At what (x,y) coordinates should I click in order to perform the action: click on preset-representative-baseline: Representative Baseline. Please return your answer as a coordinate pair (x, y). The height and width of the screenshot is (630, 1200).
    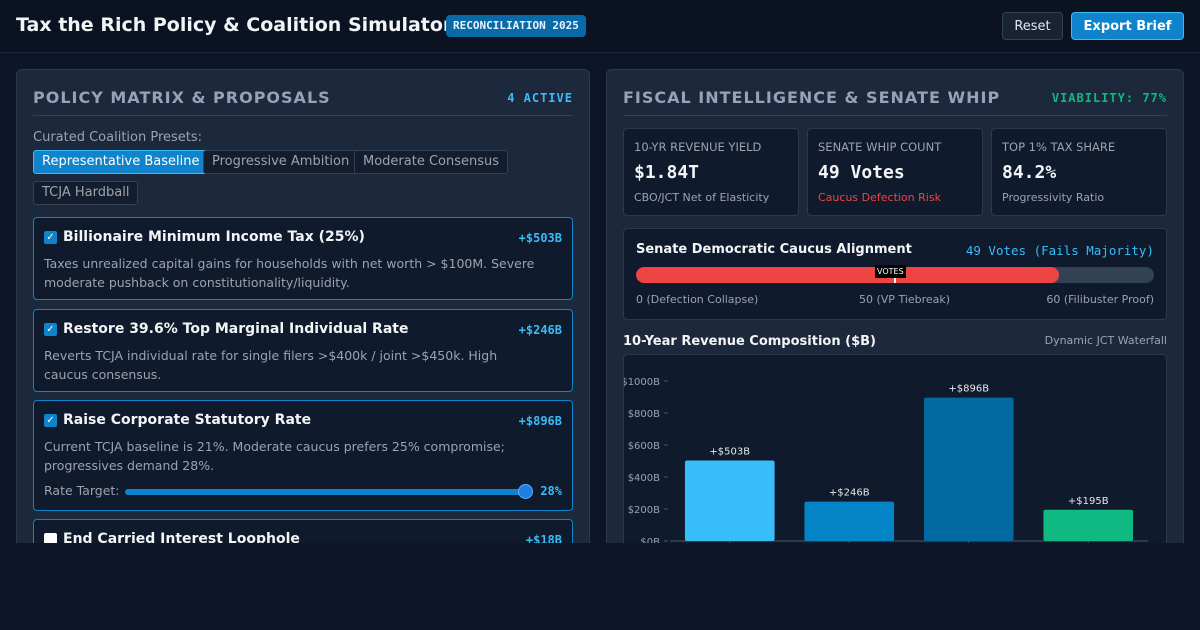
    Looking at the image, I should click on (121, 162).